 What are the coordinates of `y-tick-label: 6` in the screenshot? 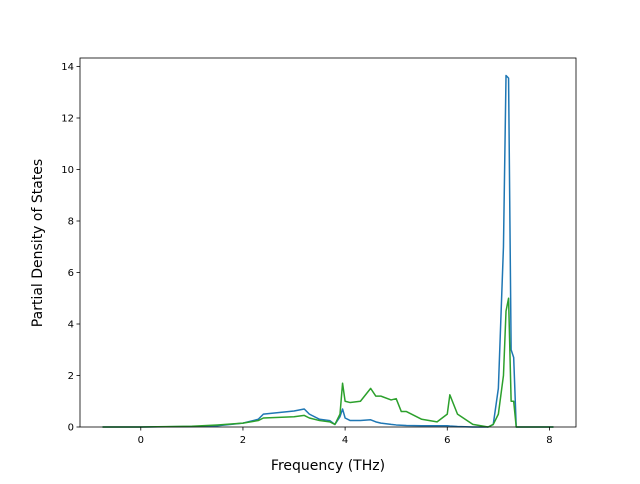 It's located at (71, 273).